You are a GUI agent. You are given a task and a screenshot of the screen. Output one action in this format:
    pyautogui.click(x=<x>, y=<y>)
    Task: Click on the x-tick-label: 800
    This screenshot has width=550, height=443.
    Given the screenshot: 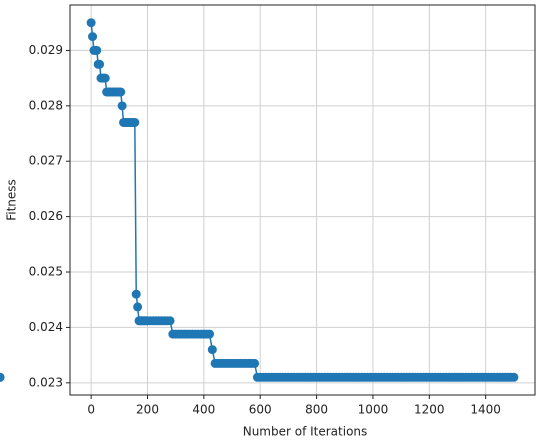 What is the action you would take?
    pyautogui.click(x=316, y=410)
    